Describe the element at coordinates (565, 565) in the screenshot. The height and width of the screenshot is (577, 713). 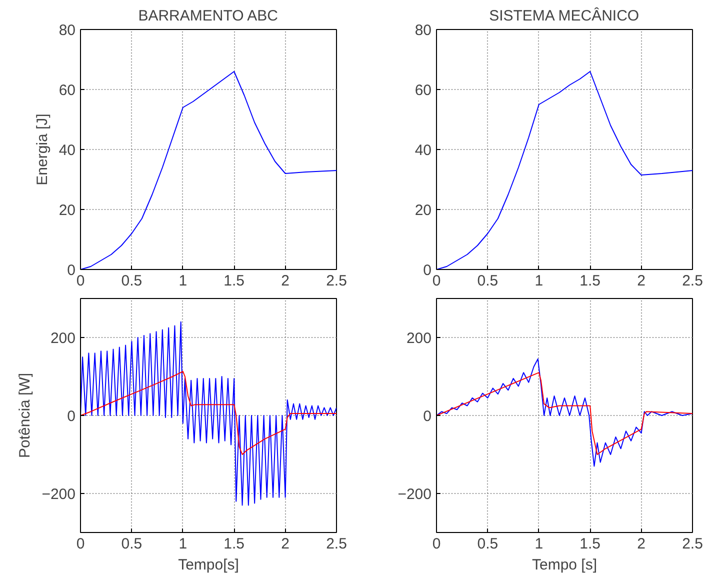
I see `x-axis-title: Tempo [s]` at that location.